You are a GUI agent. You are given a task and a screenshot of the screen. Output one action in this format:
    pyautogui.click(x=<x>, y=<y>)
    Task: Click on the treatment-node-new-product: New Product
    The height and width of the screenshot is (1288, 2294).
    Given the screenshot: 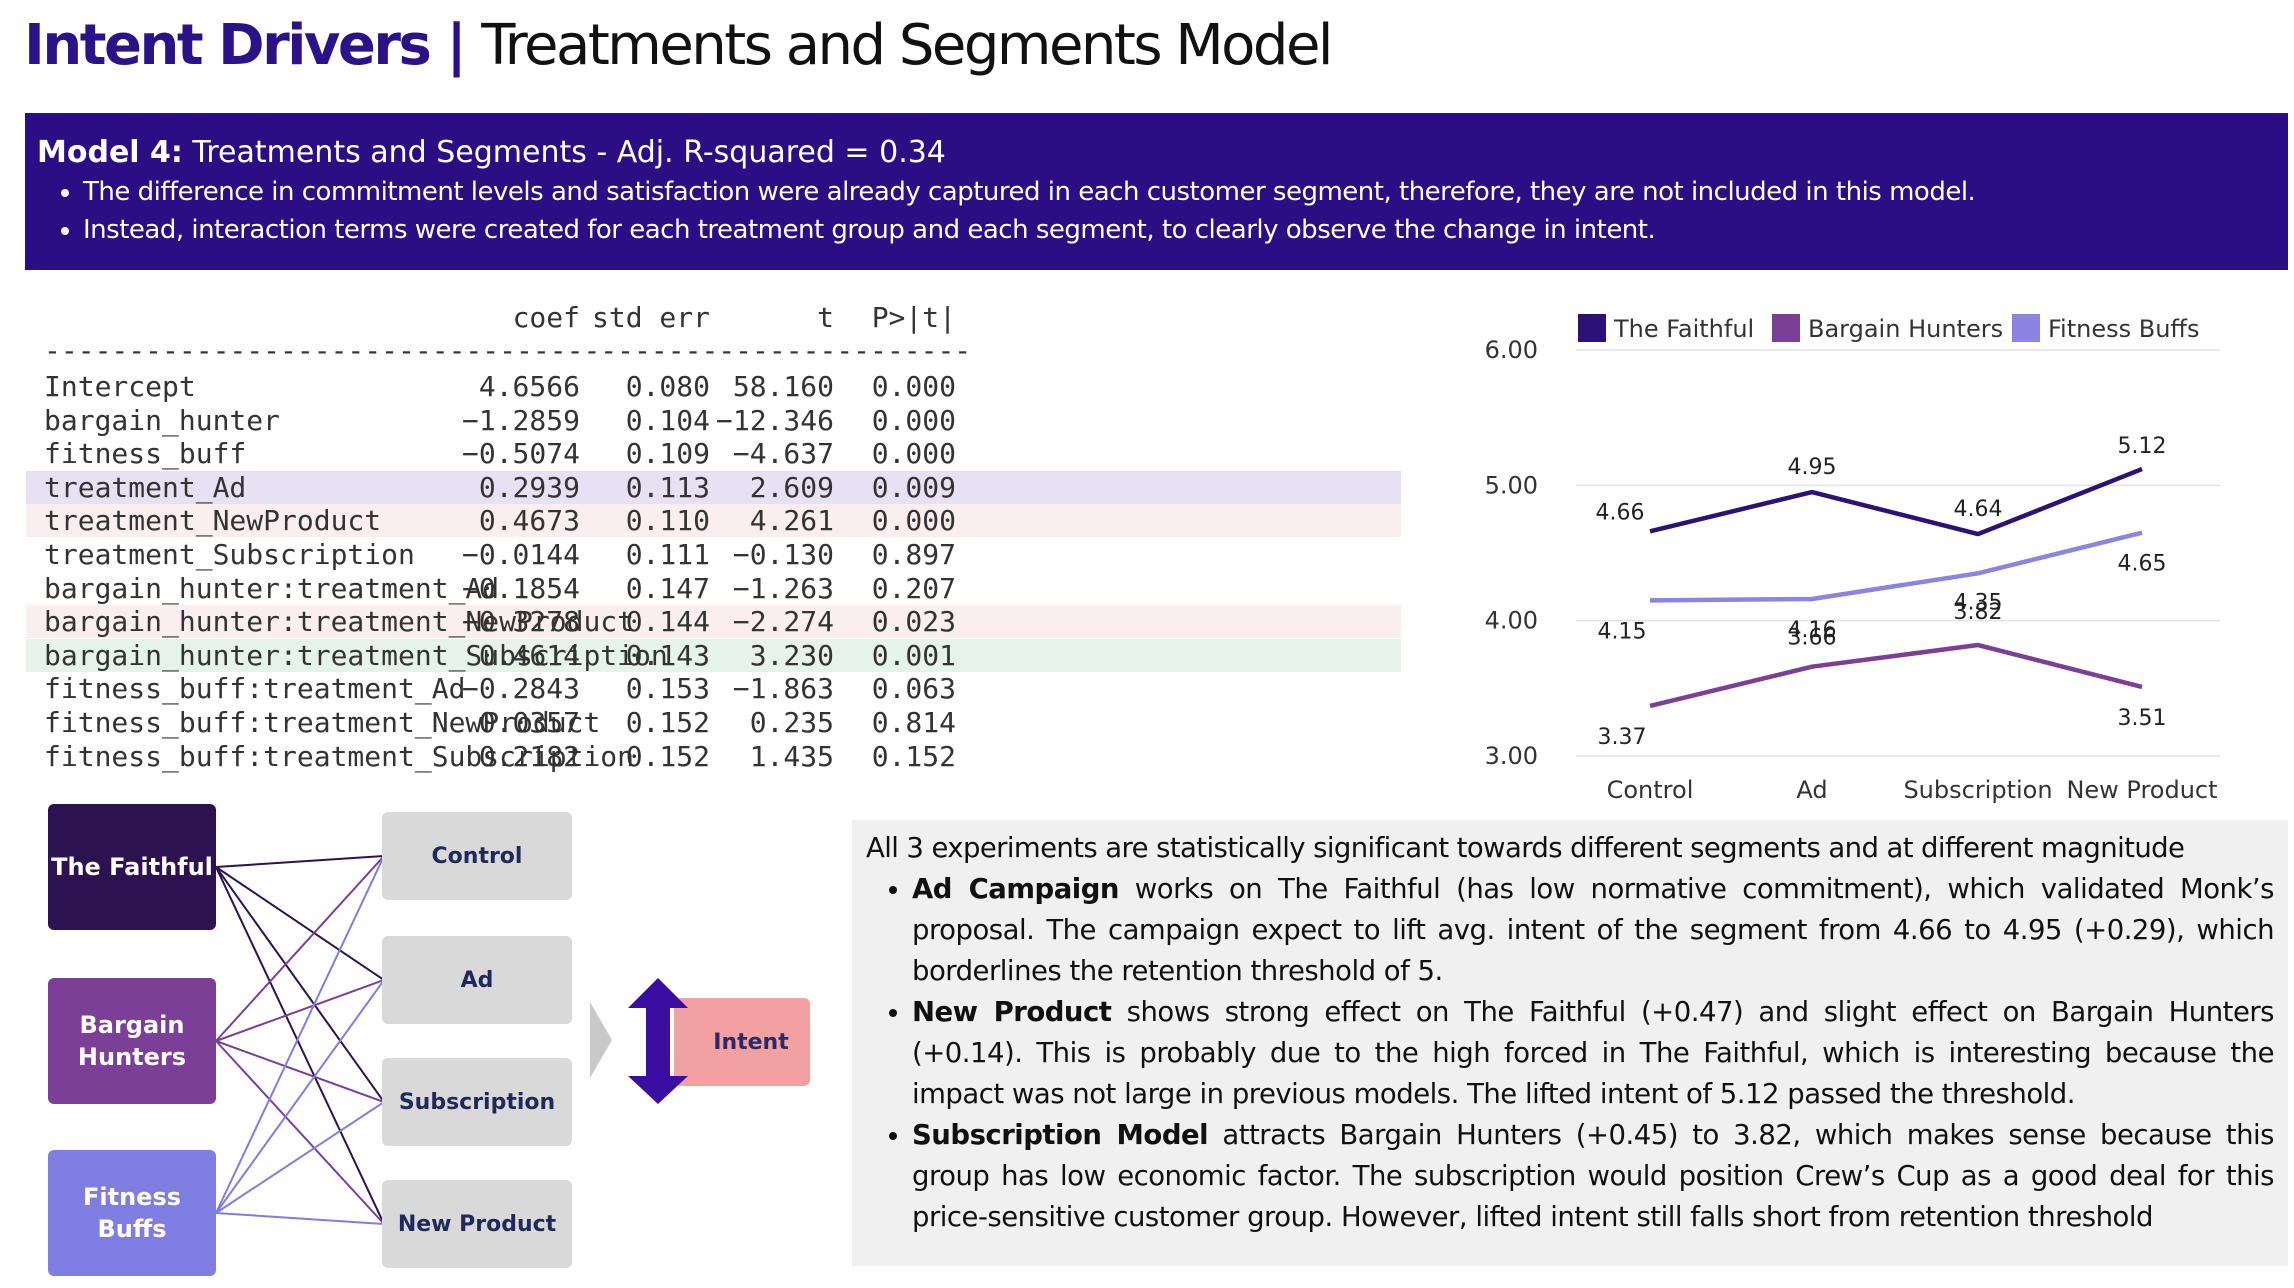 What is the action you would take?
    pyautogui.click(x=477, y=1224)
    